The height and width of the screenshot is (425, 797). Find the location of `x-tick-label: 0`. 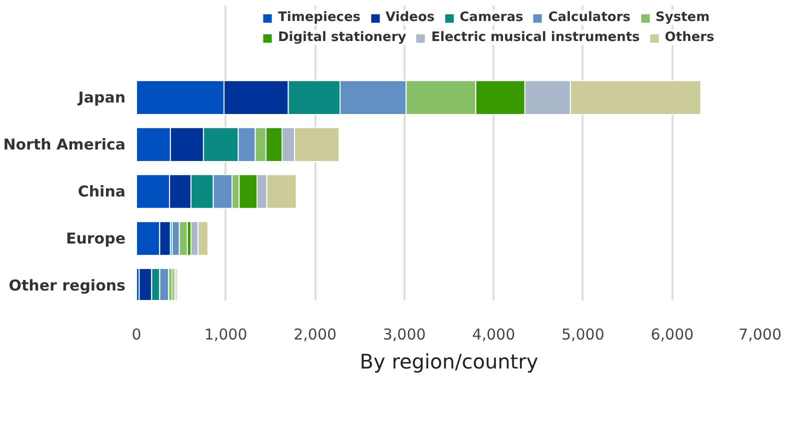

x-tick-label: 0 is located at coordinates (137, 335).